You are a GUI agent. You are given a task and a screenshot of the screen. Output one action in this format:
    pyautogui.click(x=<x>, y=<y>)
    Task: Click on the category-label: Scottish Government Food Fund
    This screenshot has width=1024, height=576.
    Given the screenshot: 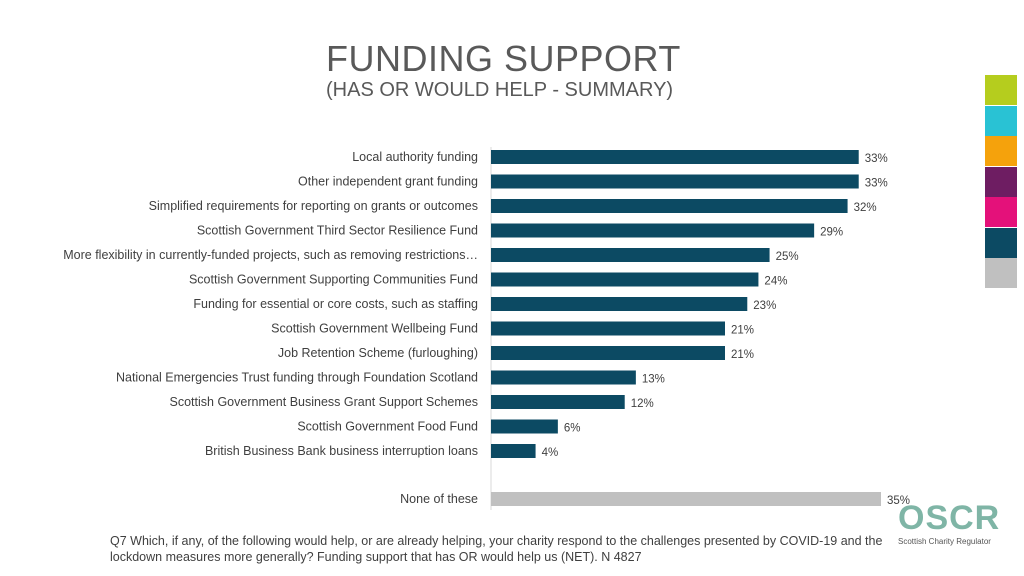 What is the action you would take?
    pyautogui.click(x=387, y=427)
    